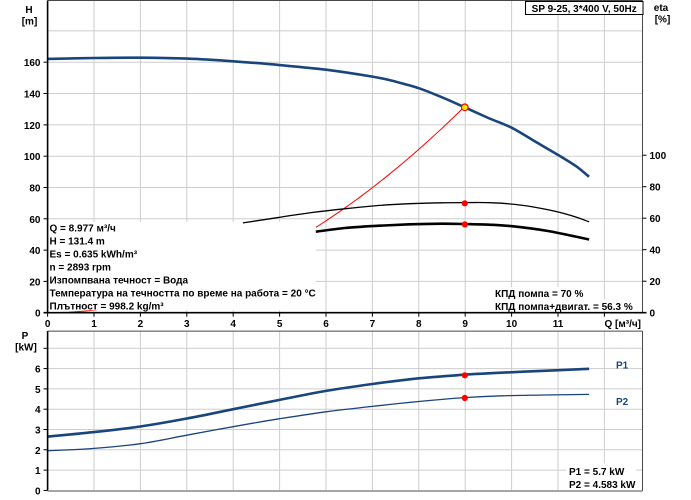 The height and width of the screenshot is (500, 691). What do you see at coordinates (26, 348) in the screenshot?
I see `svg-text: [kW]` at bounding box center [26, 348].